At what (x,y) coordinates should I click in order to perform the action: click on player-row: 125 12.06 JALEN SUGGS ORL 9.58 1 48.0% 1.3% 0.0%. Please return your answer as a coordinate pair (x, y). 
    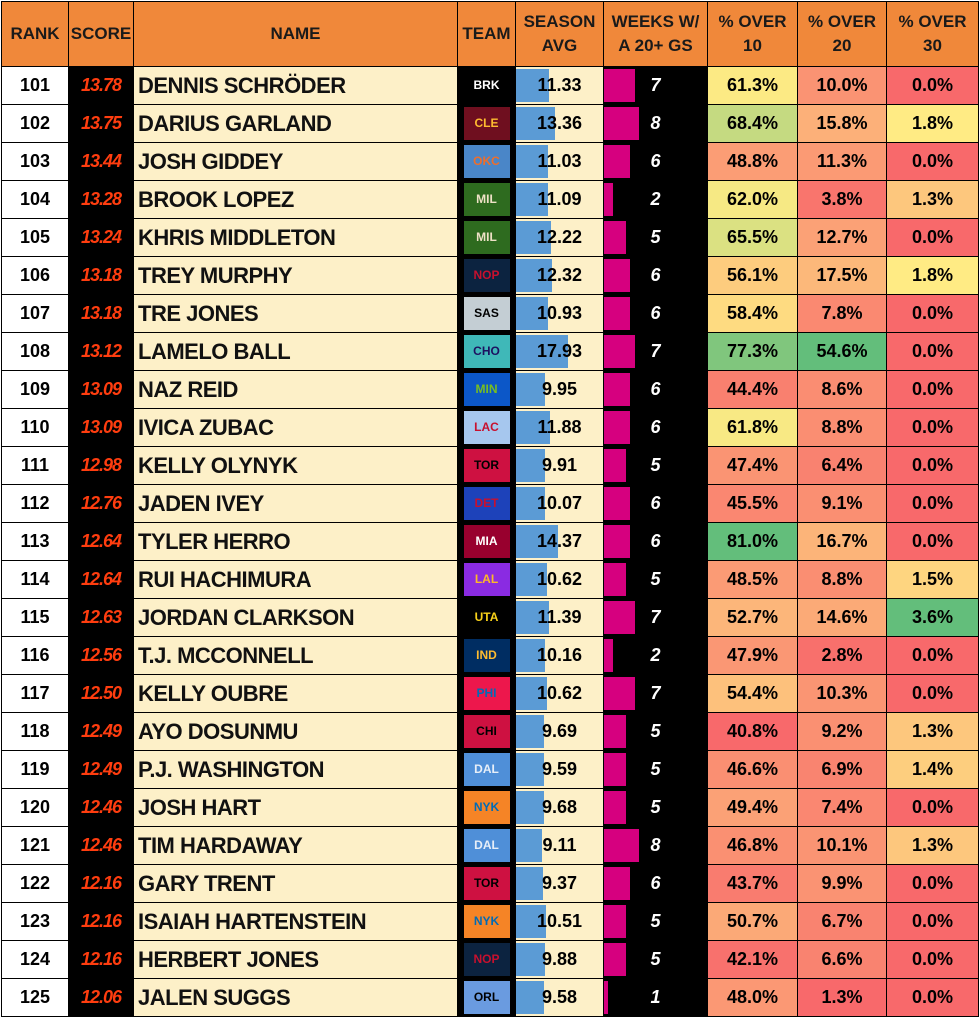
    Looking at the image, I should click on (490, 997).